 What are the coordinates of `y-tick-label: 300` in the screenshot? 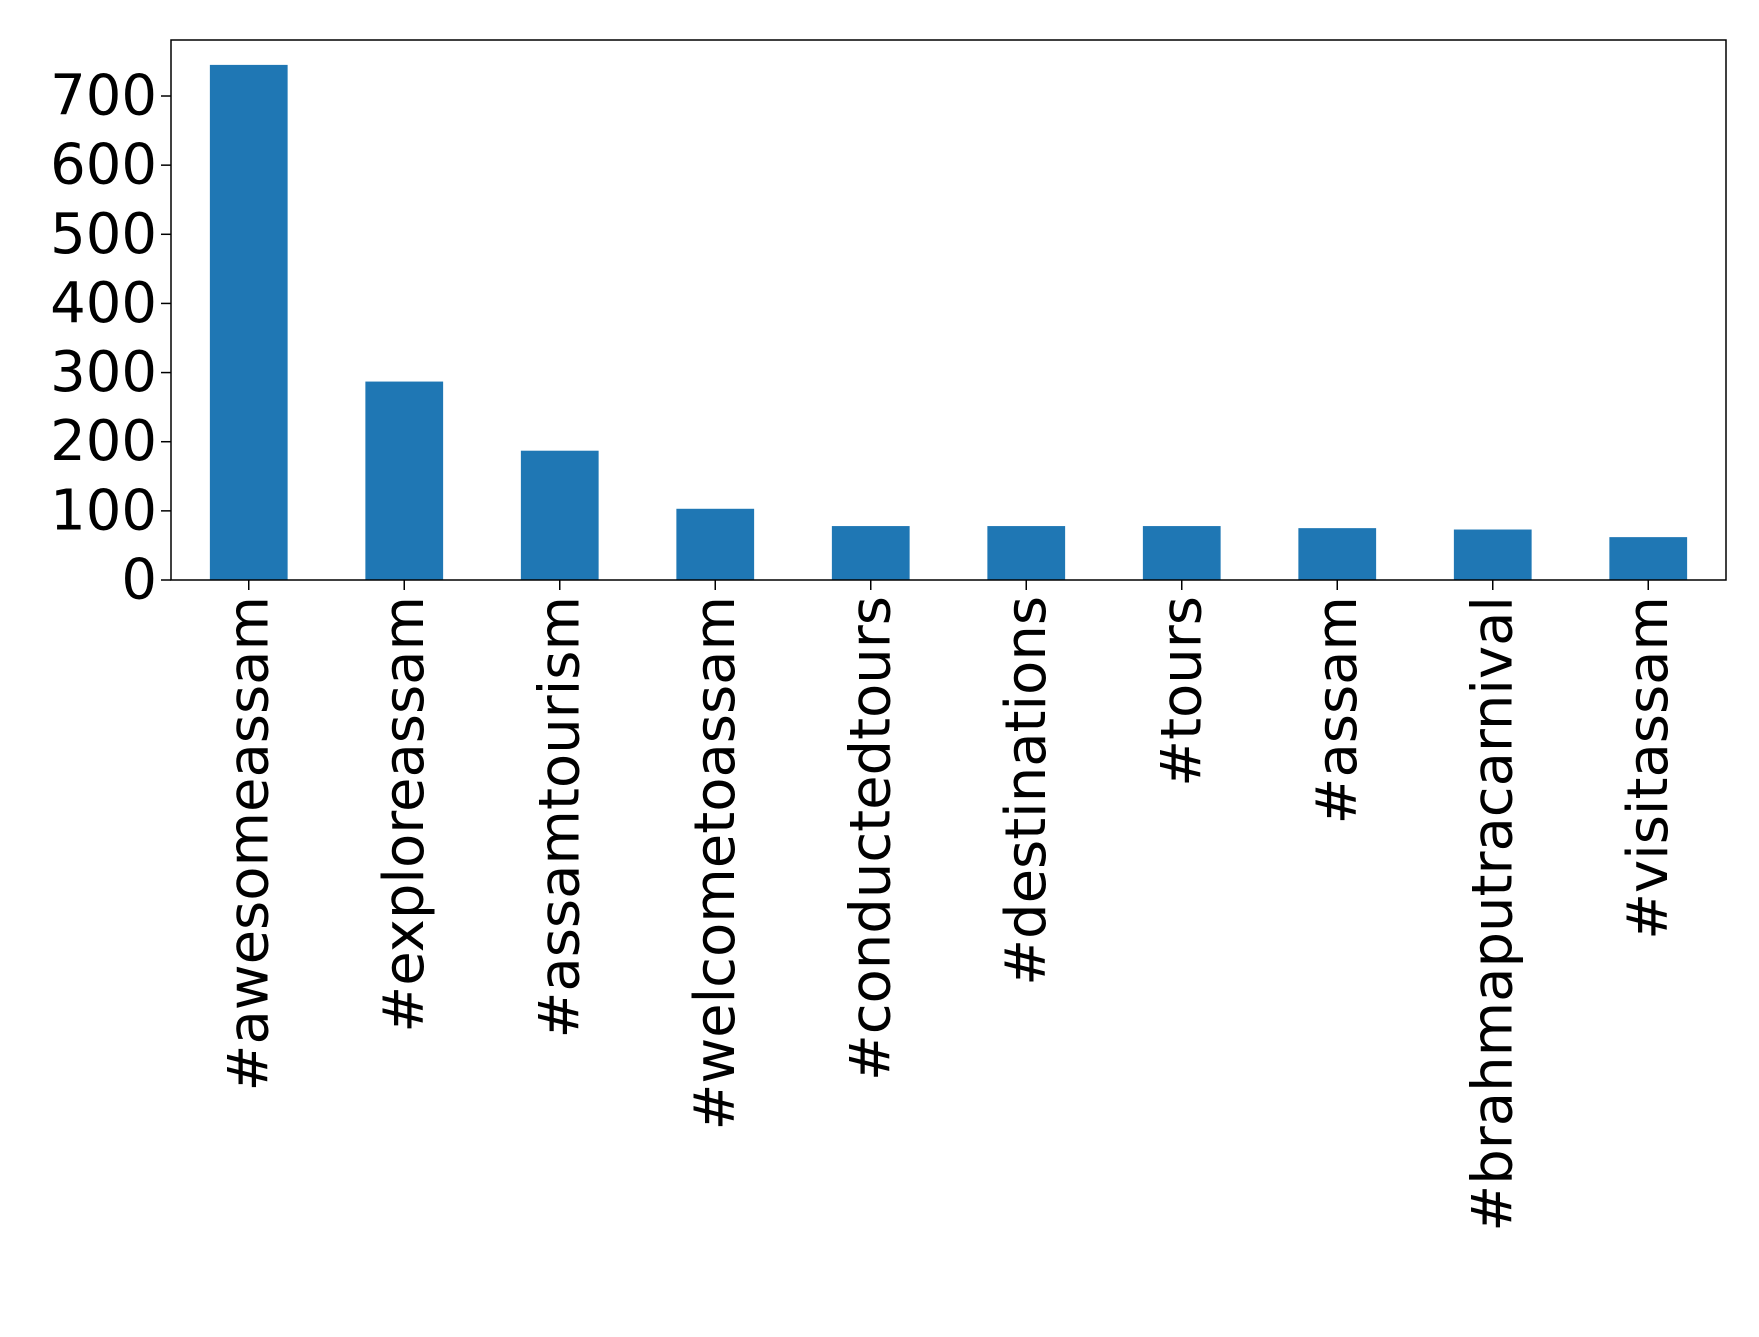 It's located at (103, 372).